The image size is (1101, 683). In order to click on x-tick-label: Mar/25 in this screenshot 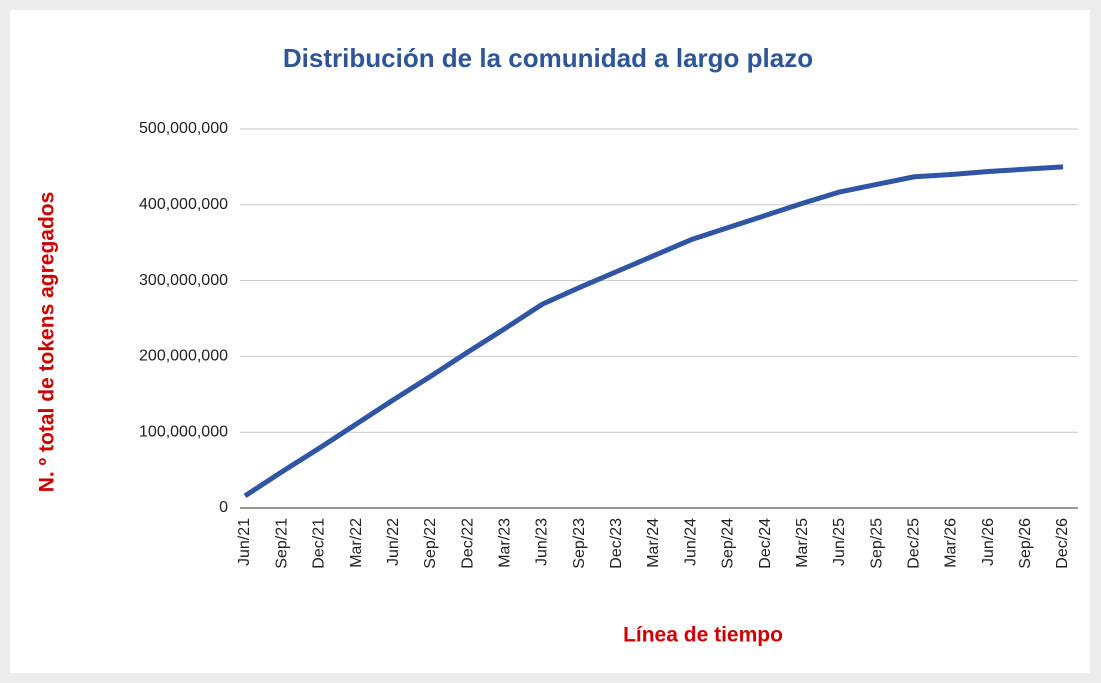, I will do `click(802, 543)`.